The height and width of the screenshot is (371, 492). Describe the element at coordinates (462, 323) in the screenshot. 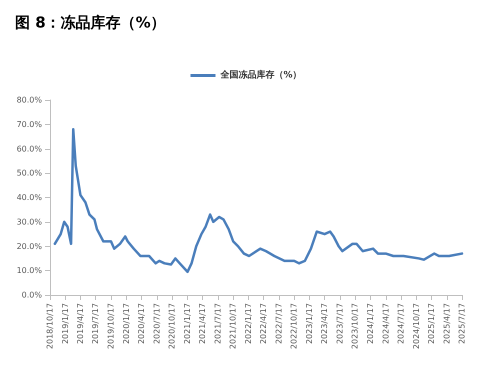

I see `x-tick-label: 2025/7/17` at that location.